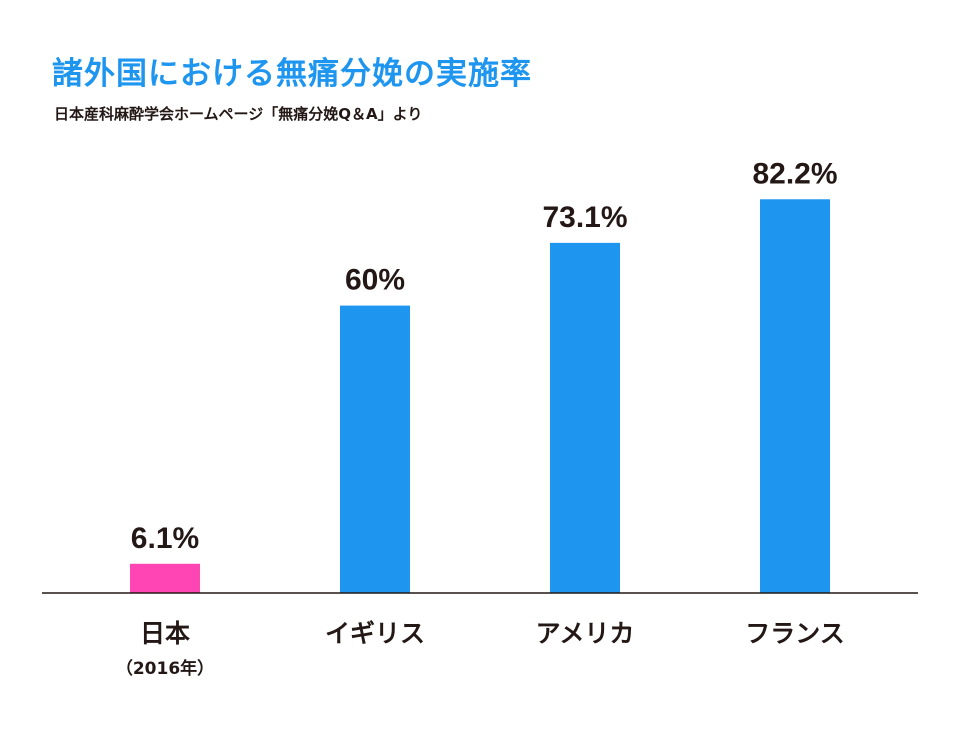 This screenshot has width=960, height=730. What do you see at coordinates (165, 538) in the screenshot?
I see `value-label-1: 6.1%` at bounding box center [165, 538].